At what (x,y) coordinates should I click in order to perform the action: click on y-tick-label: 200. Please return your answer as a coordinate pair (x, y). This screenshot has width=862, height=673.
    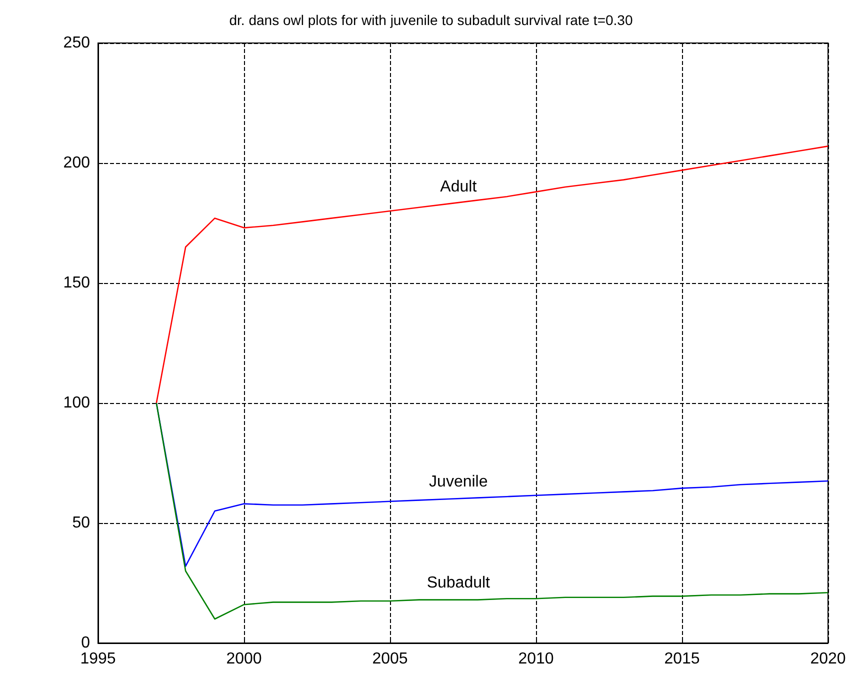
    Looking at the image, I should click on (76, 163).